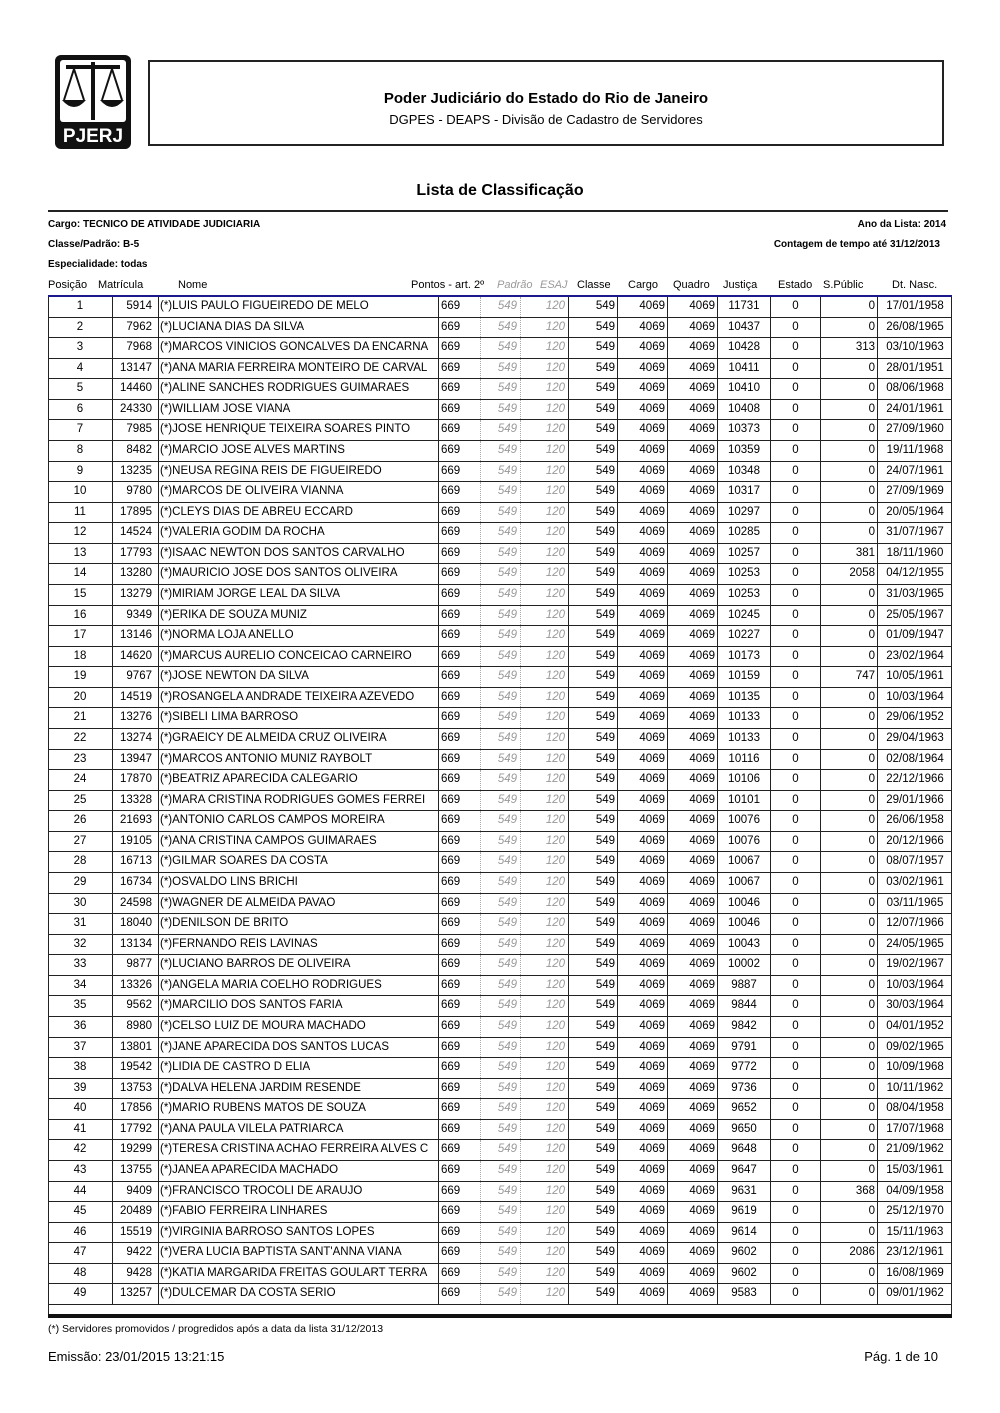 The image size is (1000, 1413). What do you see at coordinates (135, 1026) in the screenshot?
I see `cell-matricula: 8980` at bounding box center [135, 1026].